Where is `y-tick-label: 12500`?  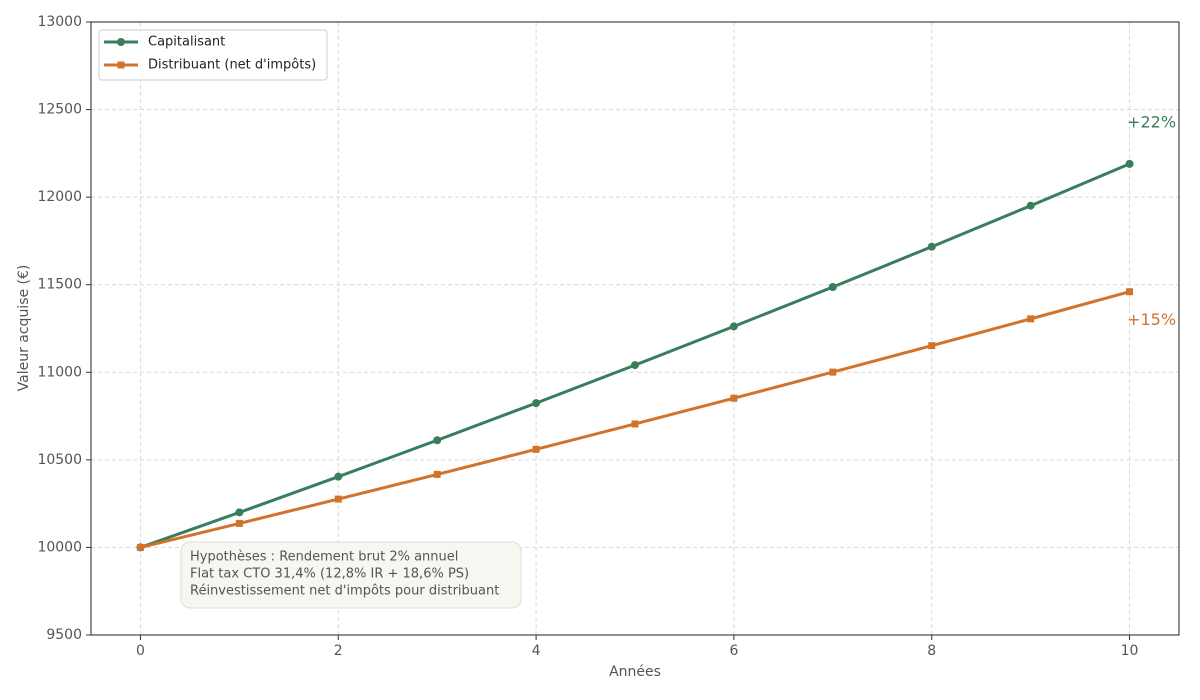 y-tick-label: 12500 is located at coordinates (59, 110).